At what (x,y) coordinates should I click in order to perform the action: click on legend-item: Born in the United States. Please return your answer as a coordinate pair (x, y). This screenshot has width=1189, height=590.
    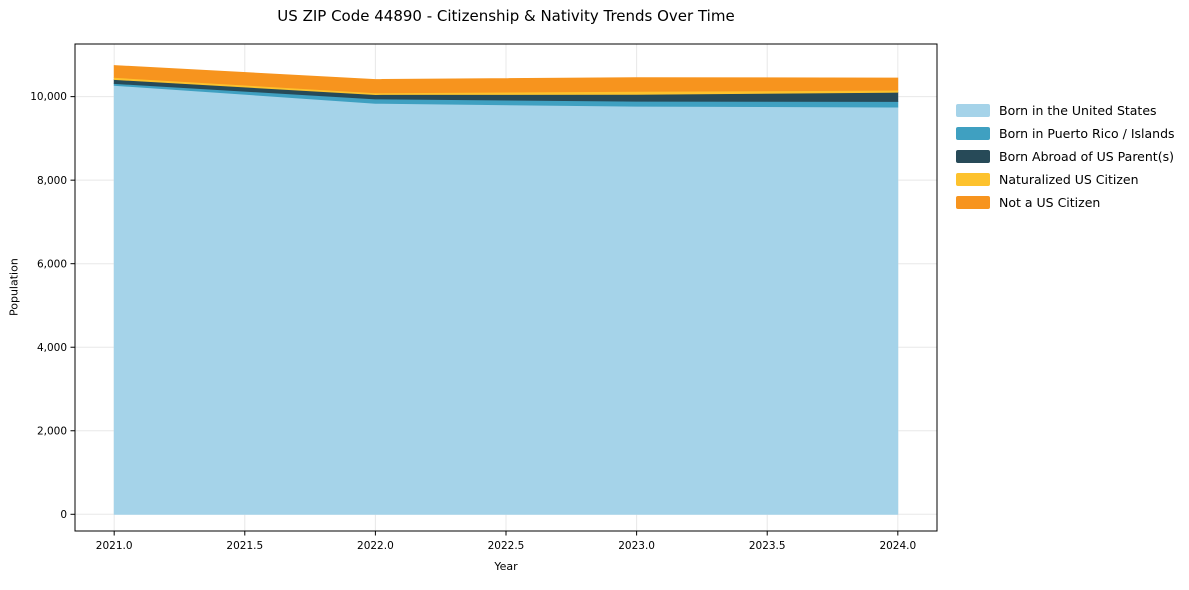
    Looking at the image, I should click on (1065, 110).